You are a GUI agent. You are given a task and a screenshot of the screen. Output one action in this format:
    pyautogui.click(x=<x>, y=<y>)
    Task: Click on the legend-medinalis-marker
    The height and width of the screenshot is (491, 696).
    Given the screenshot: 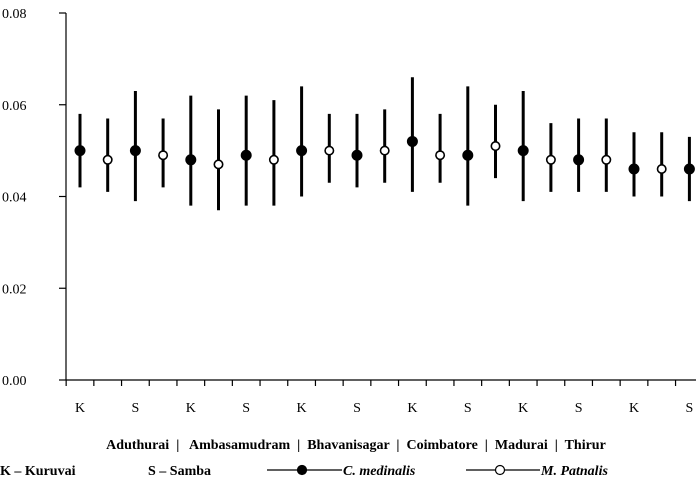 What is the action you would take?
    pyautogui.click(x=302, y=470)
    